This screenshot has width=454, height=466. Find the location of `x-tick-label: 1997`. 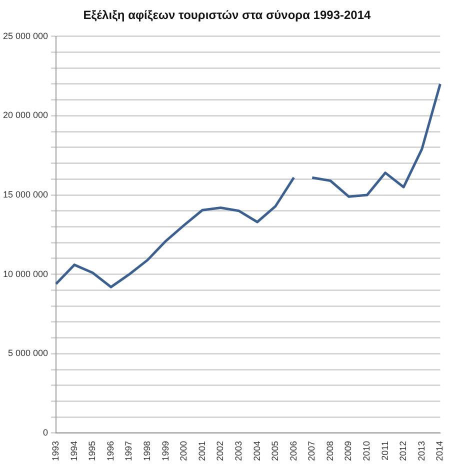

x-tick-label: 1997 is located at coordinates (129, 451).